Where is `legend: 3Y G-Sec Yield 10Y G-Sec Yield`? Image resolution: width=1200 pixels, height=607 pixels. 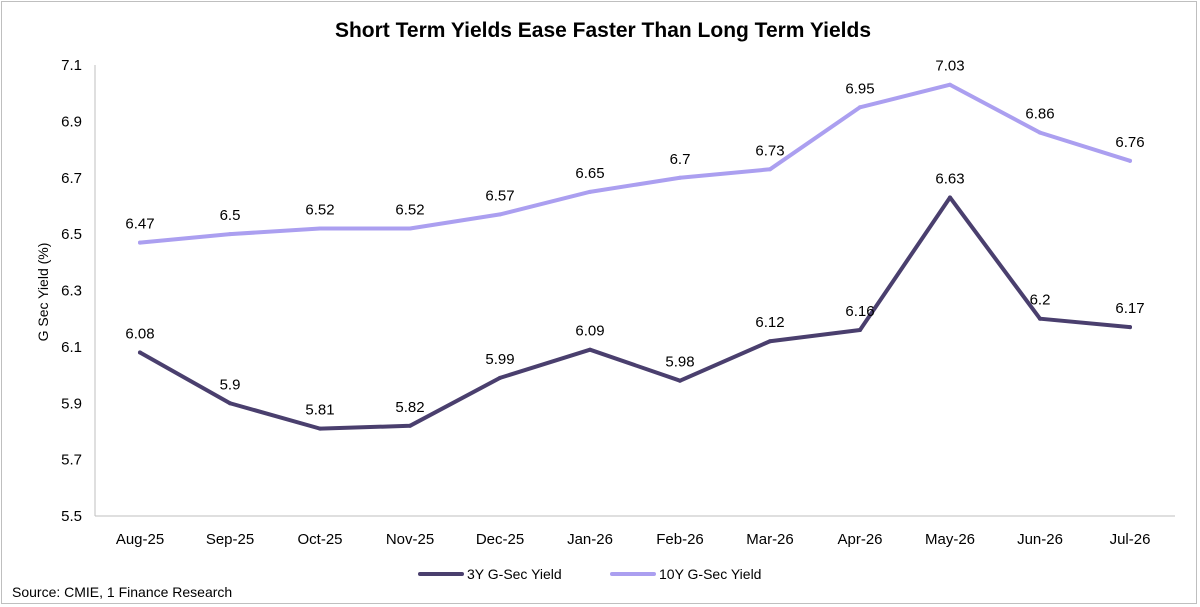
legend: 3Y G-Sec Yield 10Y G-Sec Yield is located at coordinates (589, 574).